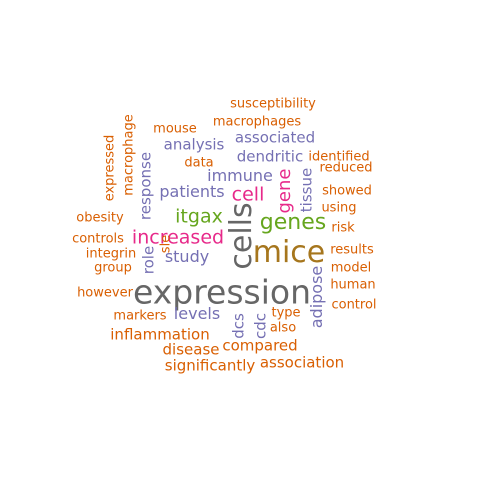 Image resolution: width=480 pixels, height=480 pixels. Describe the element at coordinates (351, 268) in the screenshot. I see `word-model: model` at that location.